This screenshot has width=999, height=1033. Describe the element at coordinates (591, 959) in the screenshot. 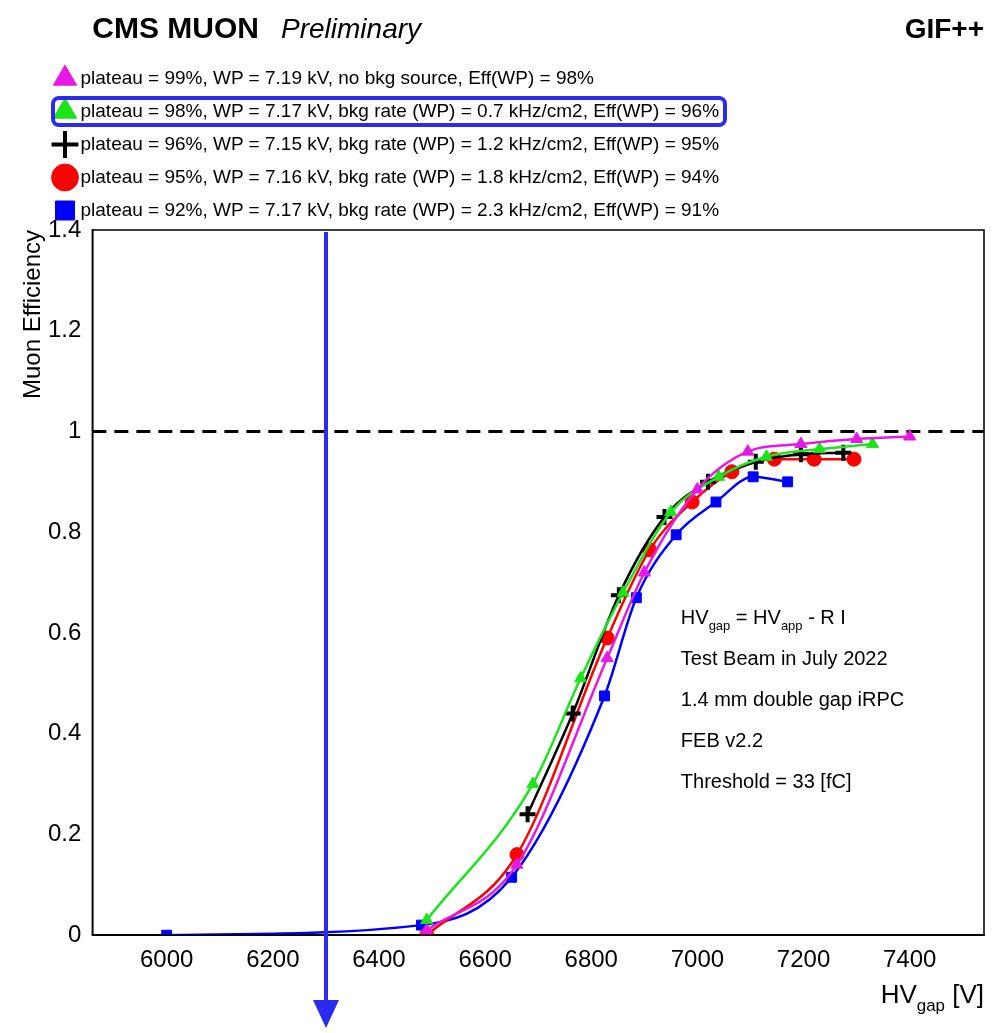

I see `x-tick-label: 6800` at that location.